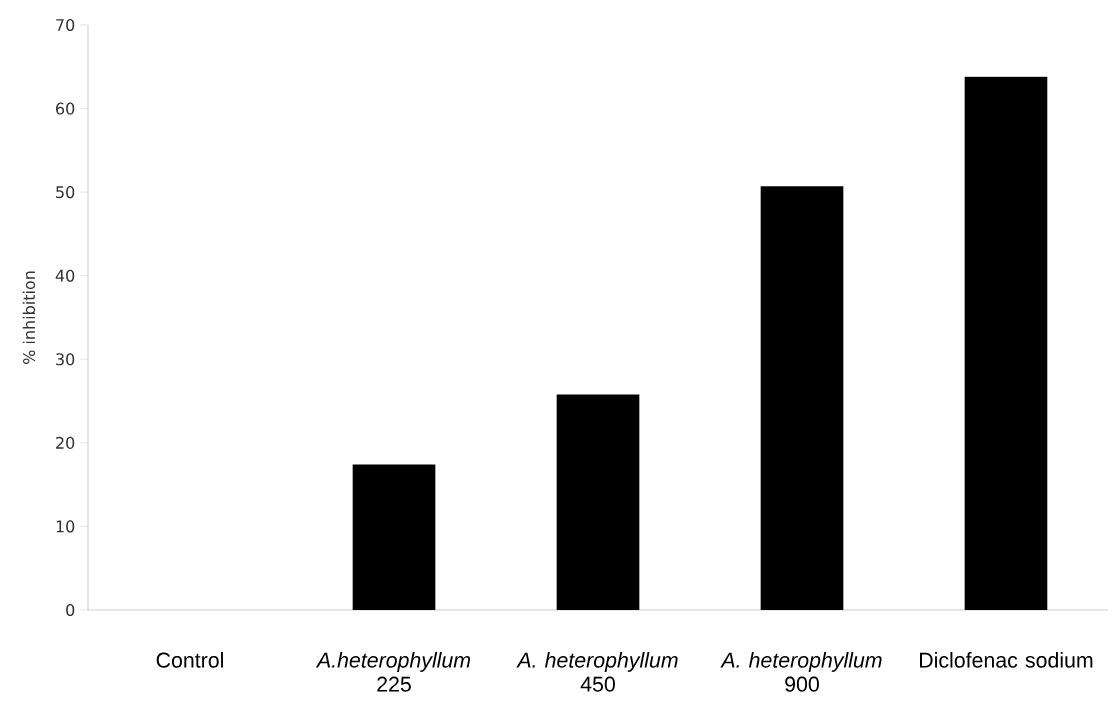 This screenshot has height=707, width=1115. What do you see at coordinates (597, 672) in the screenshot?
I see `x-tick-label: A. heterophyllum 450` at bounding box center [597, 672].